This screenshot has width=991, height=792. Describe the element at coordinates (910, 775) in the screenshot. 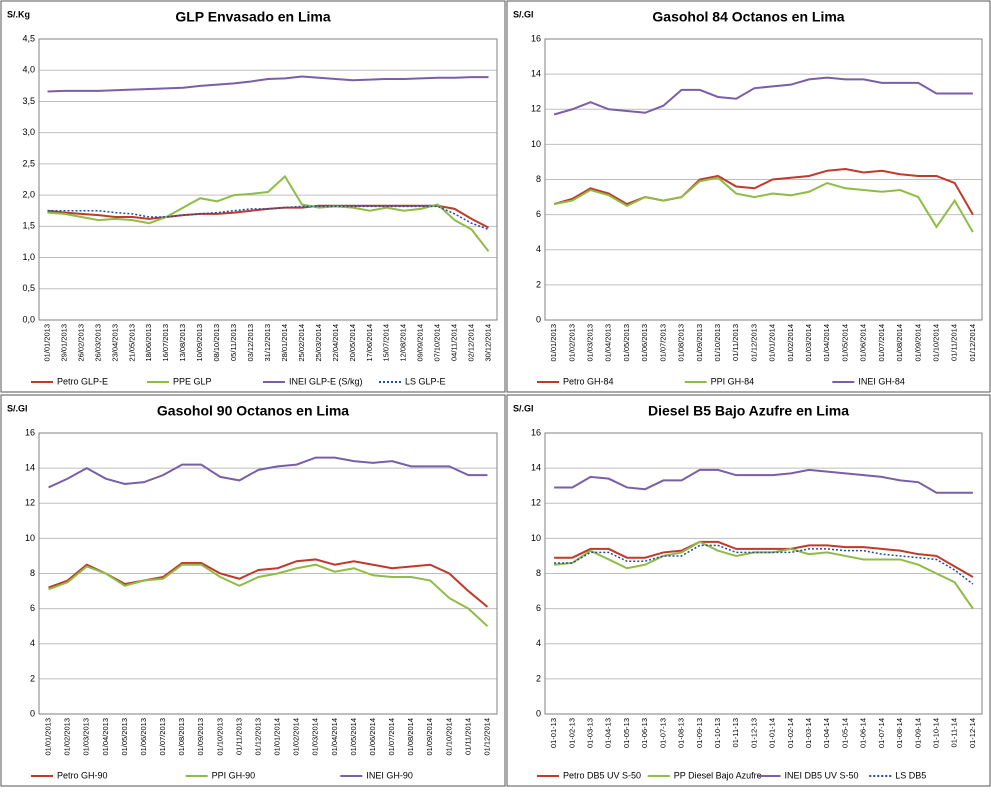

I see `legend-label: LS DB5` at that location.